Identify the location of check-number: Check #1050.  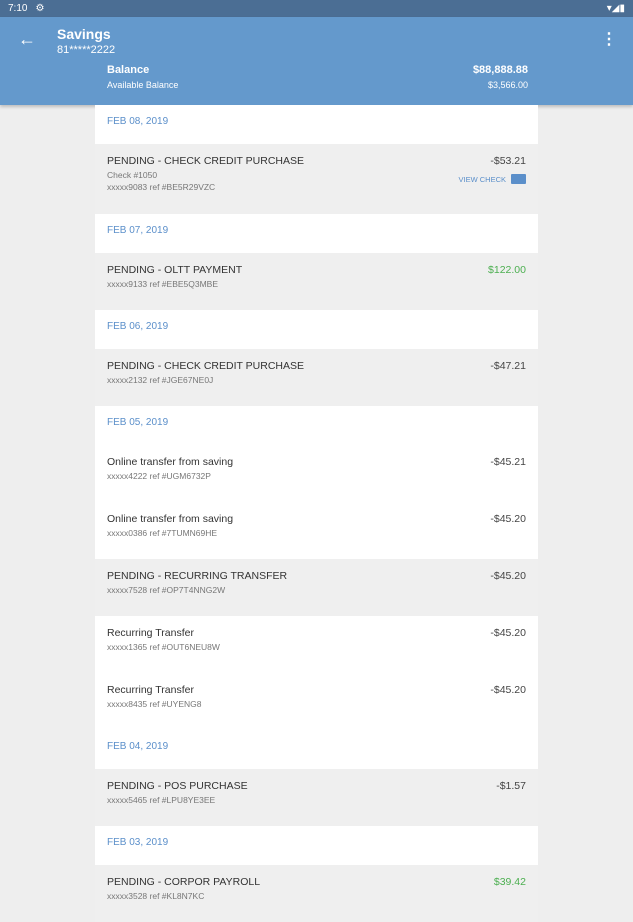
(132, 175).